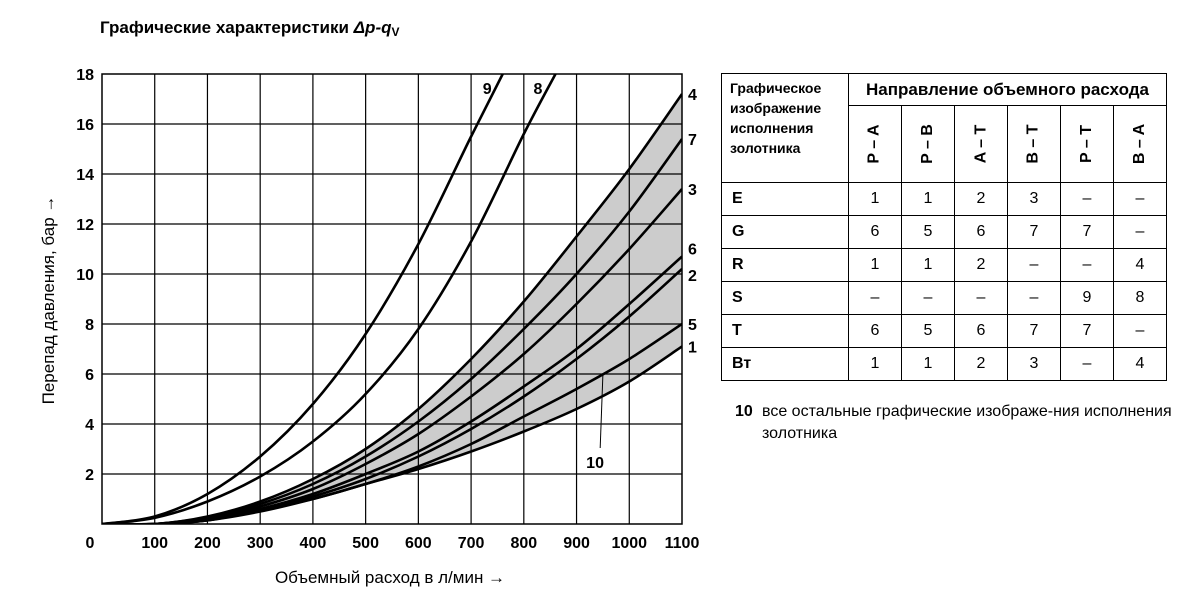  What do you see at coordinates (89, 325) in the screenshot?
I see `y-tick-label: 8` at bounding box center [89, 325].